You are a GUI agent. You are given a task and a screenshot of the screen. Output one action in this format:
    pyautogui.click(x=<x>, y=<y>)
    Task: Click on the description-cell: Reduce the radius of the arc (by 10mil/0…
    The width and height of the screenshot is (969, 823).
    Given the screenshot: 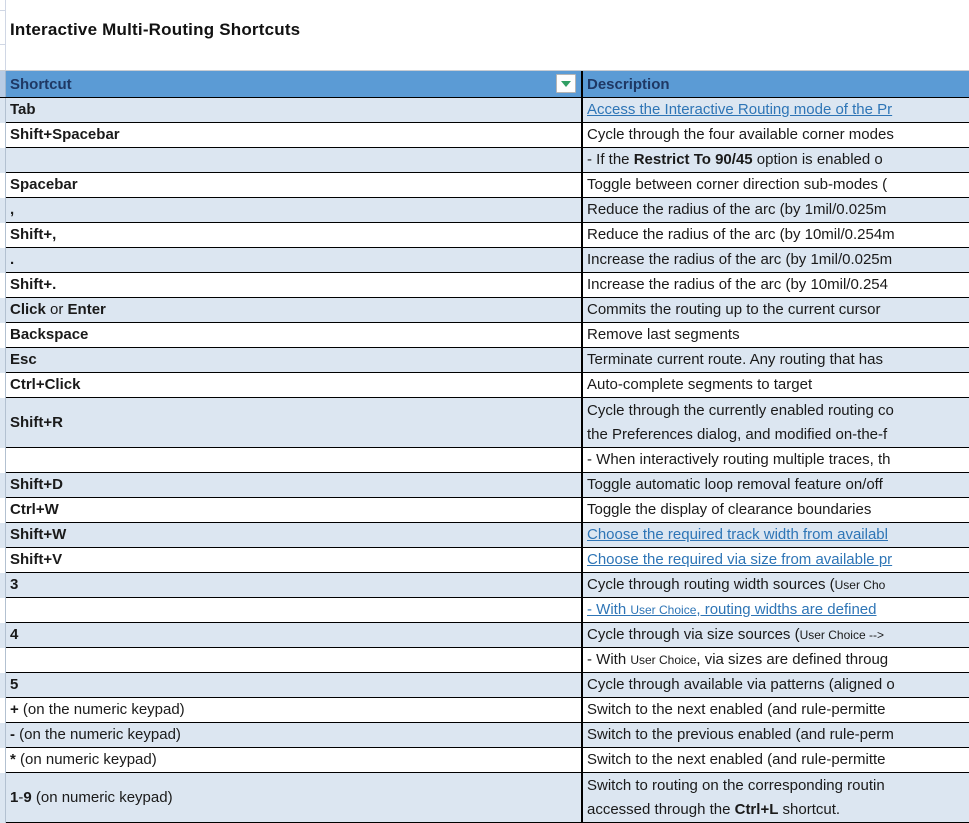 What is the action you would take?
    pyautogui.click(x=776, y=235)
    